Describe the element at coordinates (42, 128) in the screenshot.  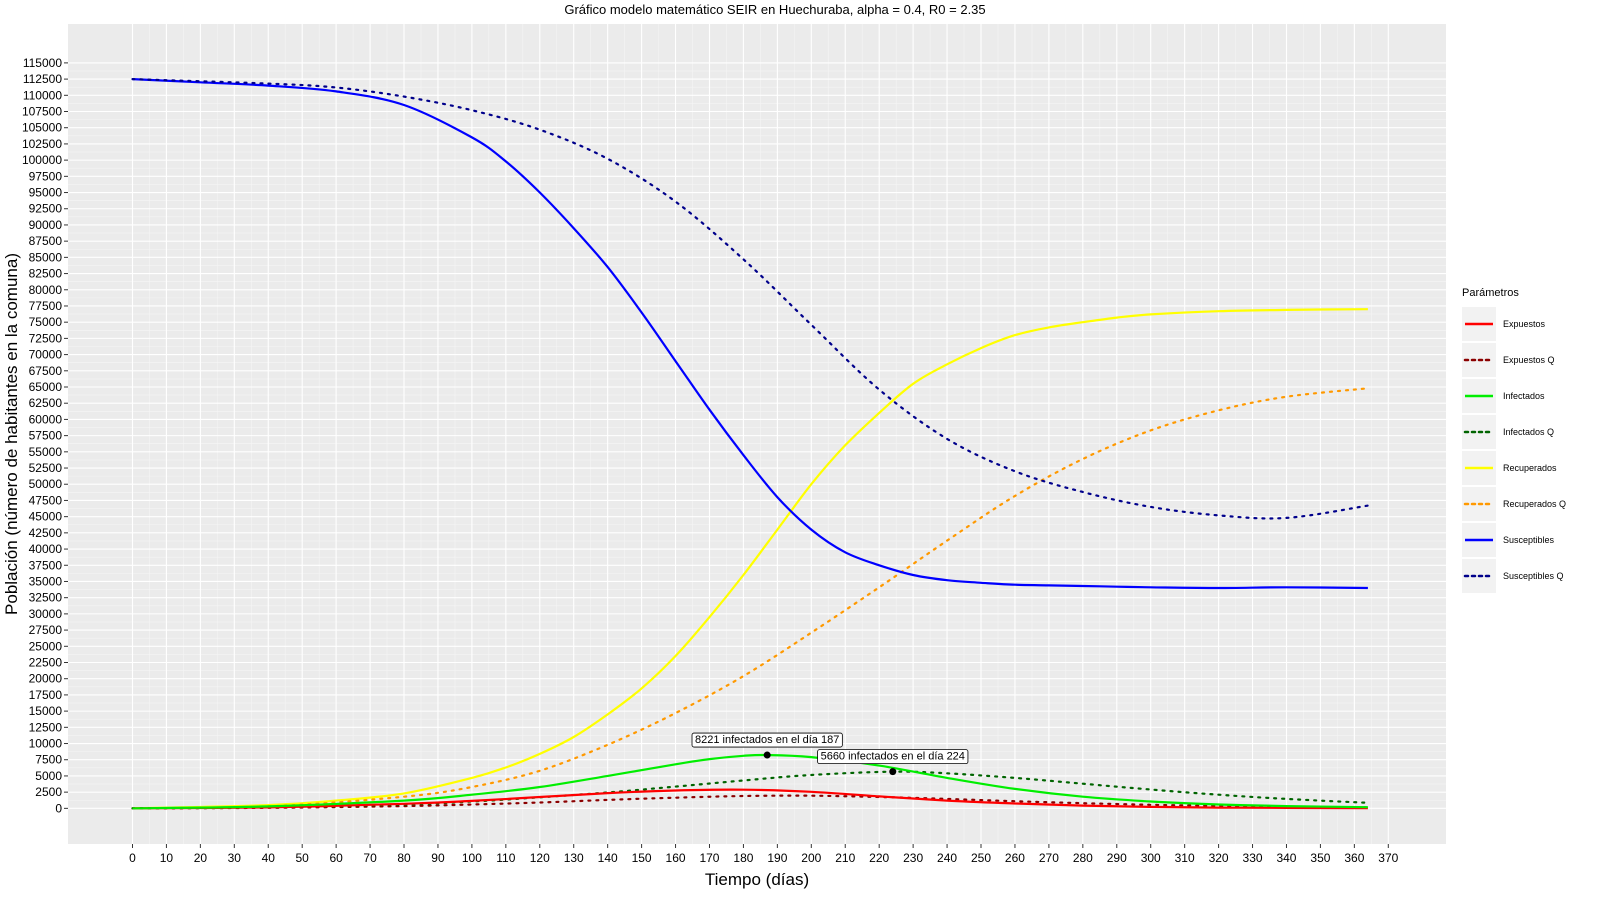
I see `y-tick-label: 105000` at that location.